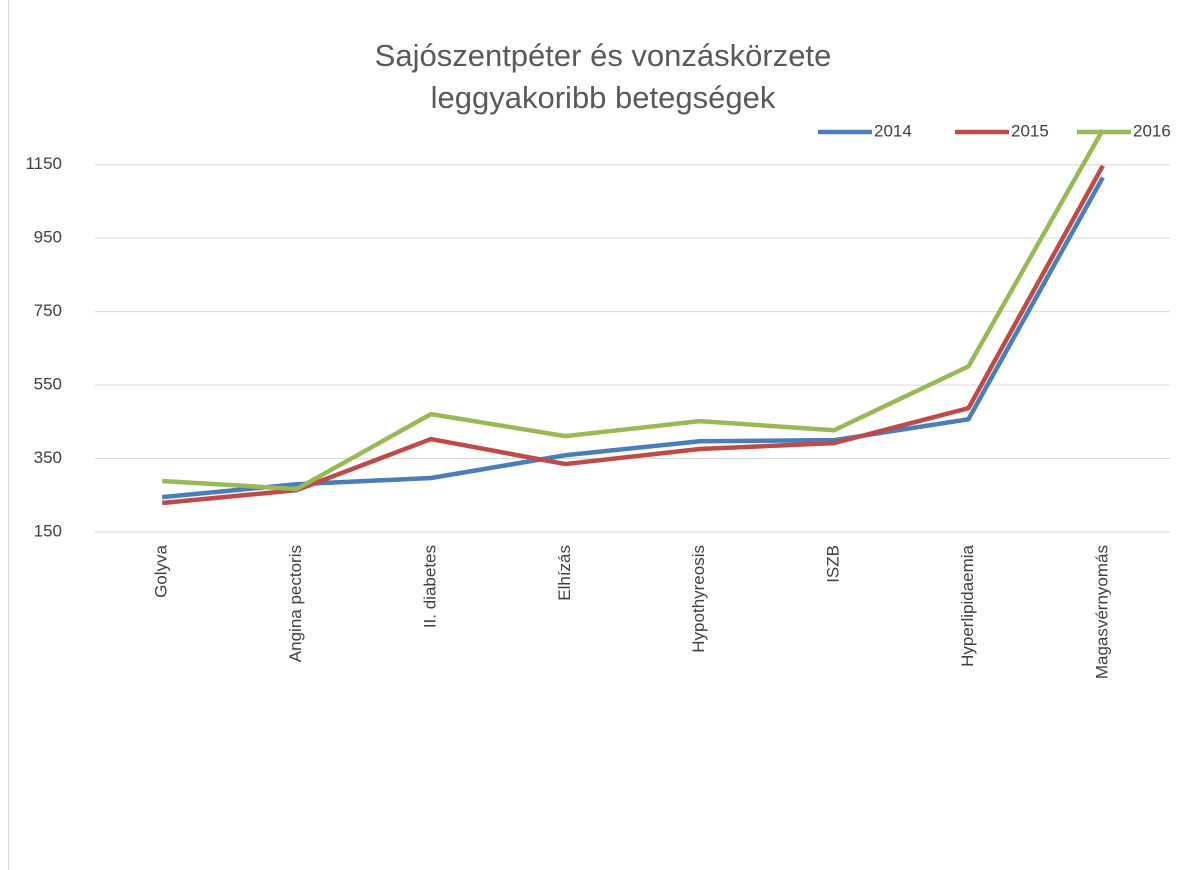  I want to click on legend-label: 2014, so click(893, 130).